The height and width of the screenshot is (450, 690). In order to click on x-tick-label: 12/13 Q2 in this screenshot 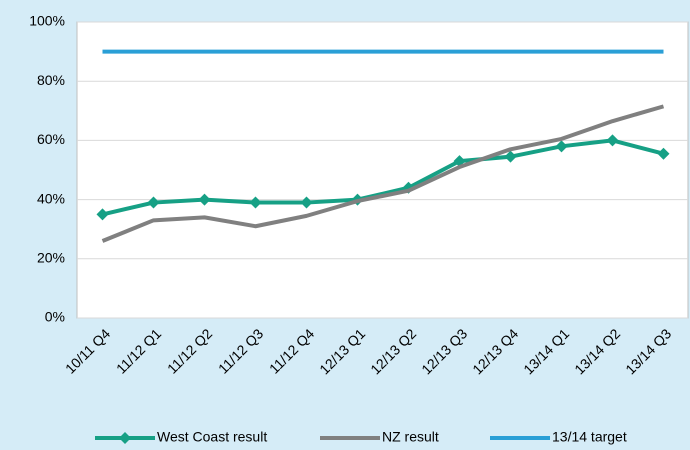, I will do `click(393, 351)`.